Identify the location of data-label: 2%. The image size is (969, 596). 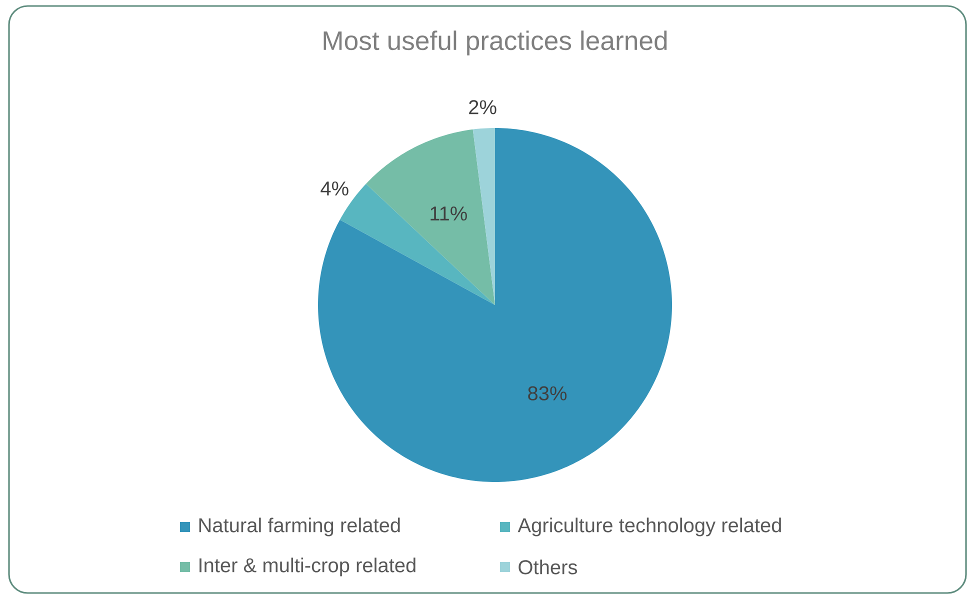
(482, 107).